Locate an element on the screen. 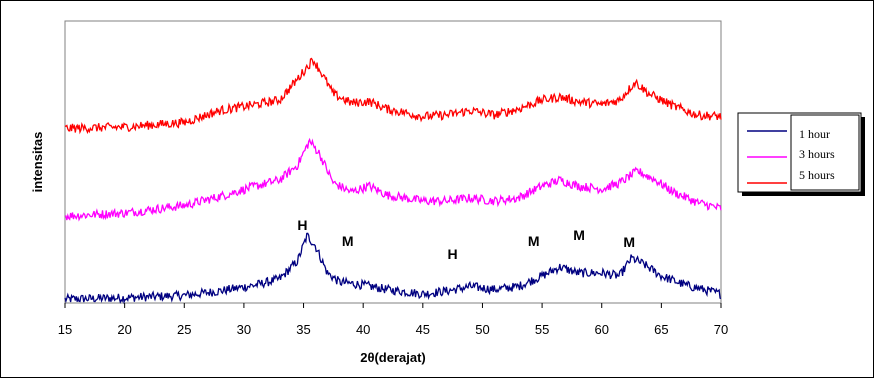 The image size is (874, 379). x-tick-label: 70 is located at coordinates (721, 329).